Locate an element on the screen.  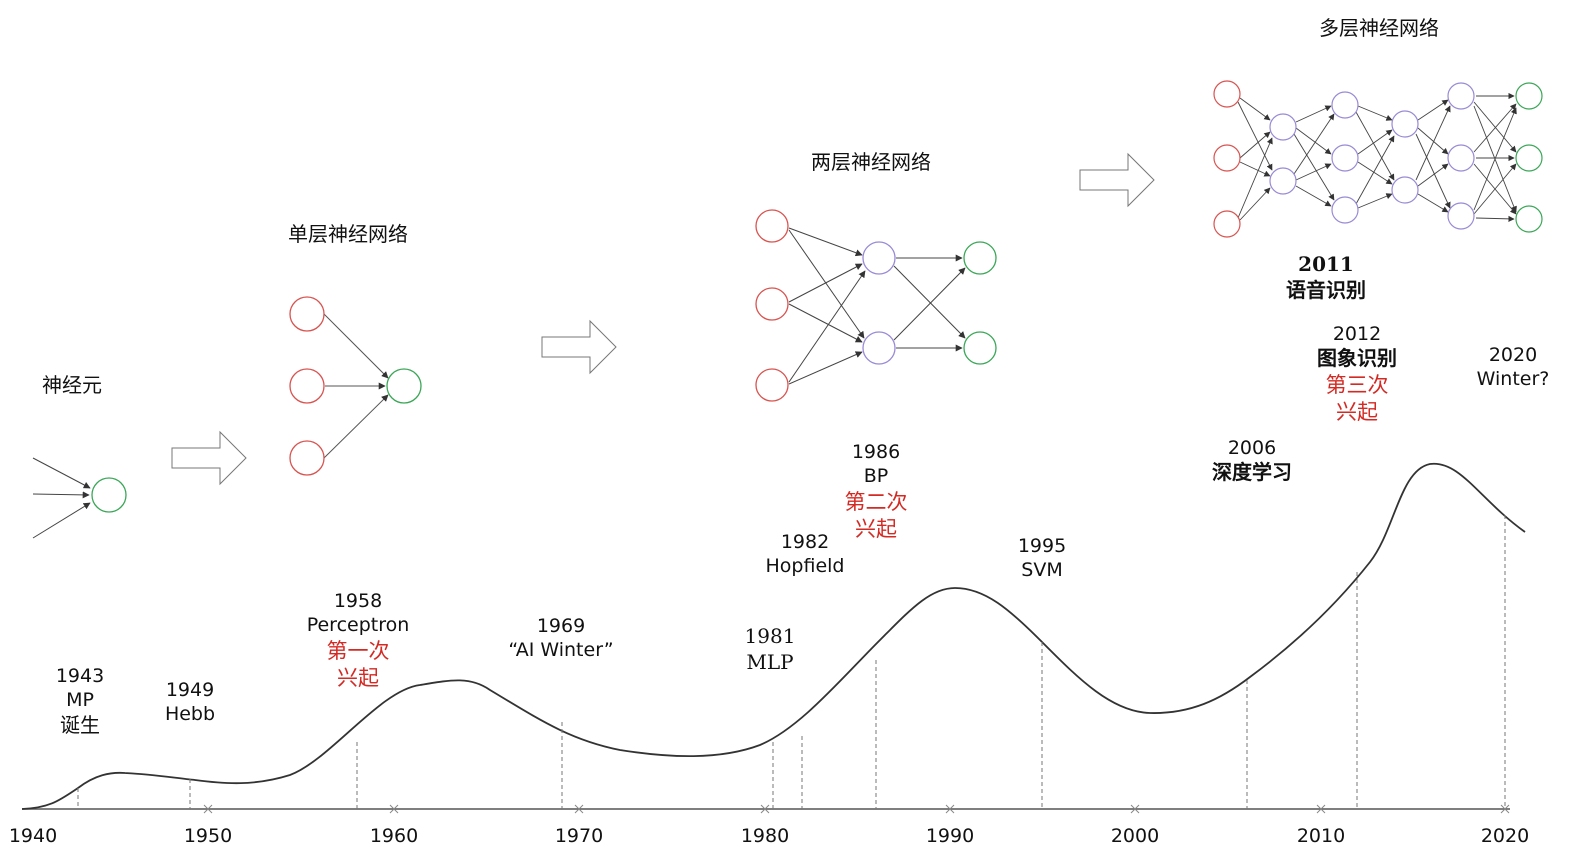
event-2020-year: 2020 is located at coordinates (1513, 355).